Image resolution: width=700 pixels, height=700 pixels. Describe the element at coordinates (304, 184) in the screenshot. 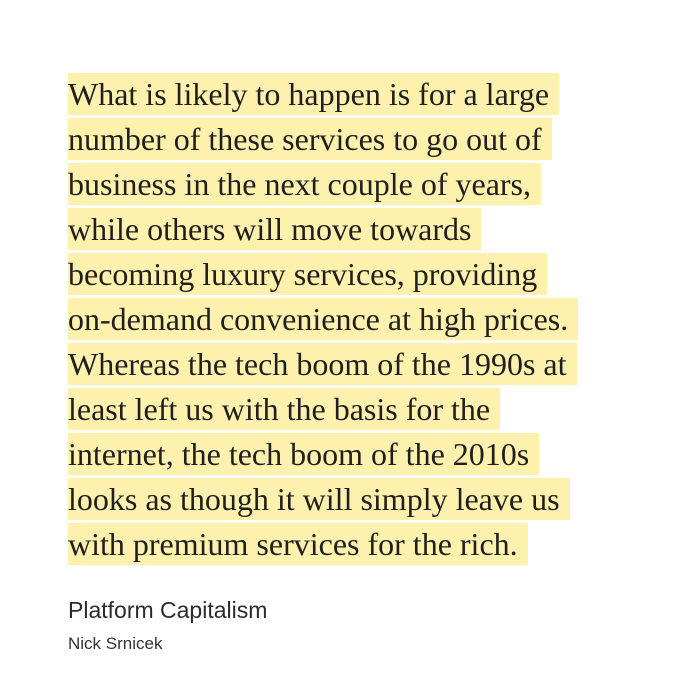

I see `highlighted-text: business in the next couple of years,` at that location.